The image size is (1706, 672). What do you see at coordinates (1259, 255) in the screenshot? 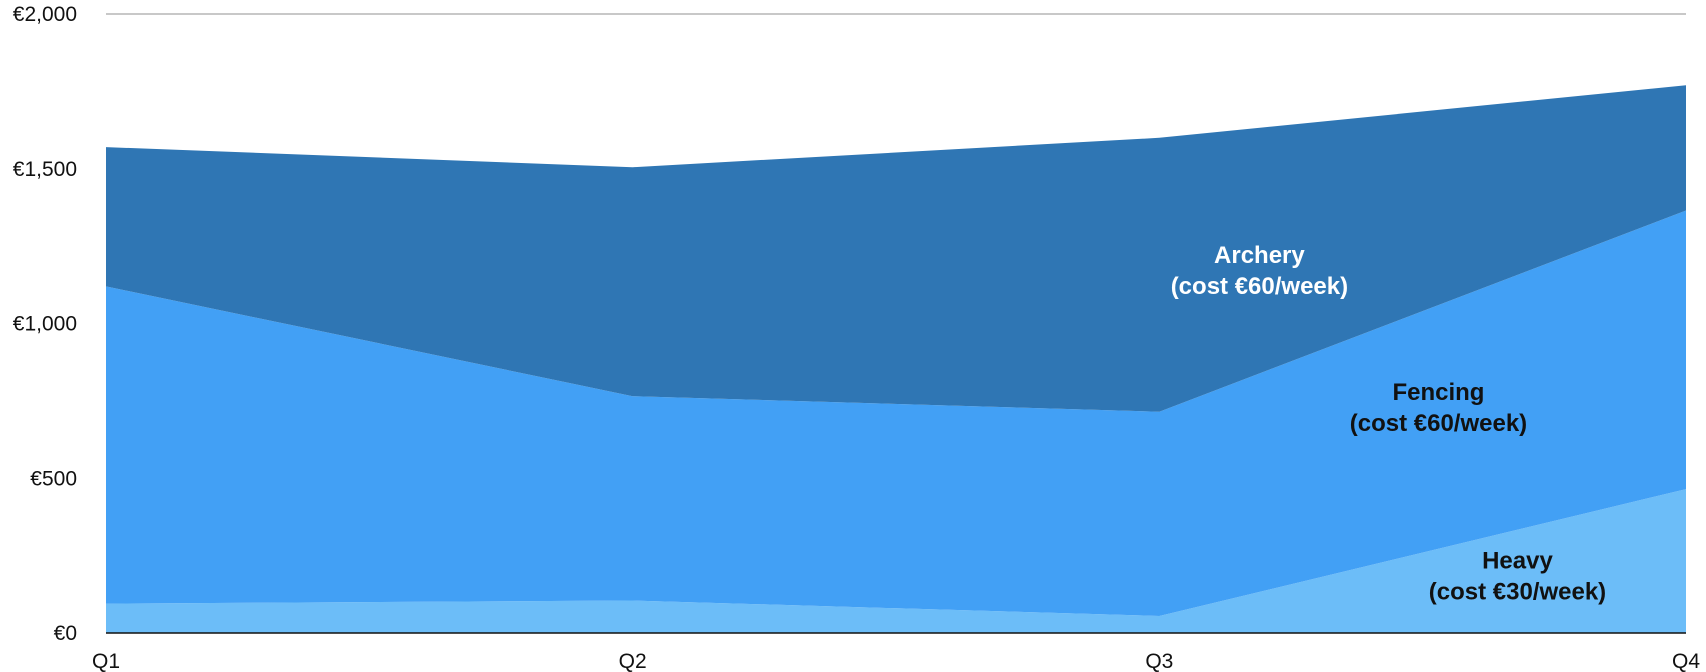
I see `series-label-line: Archery` at bounding box center [1259, 255].